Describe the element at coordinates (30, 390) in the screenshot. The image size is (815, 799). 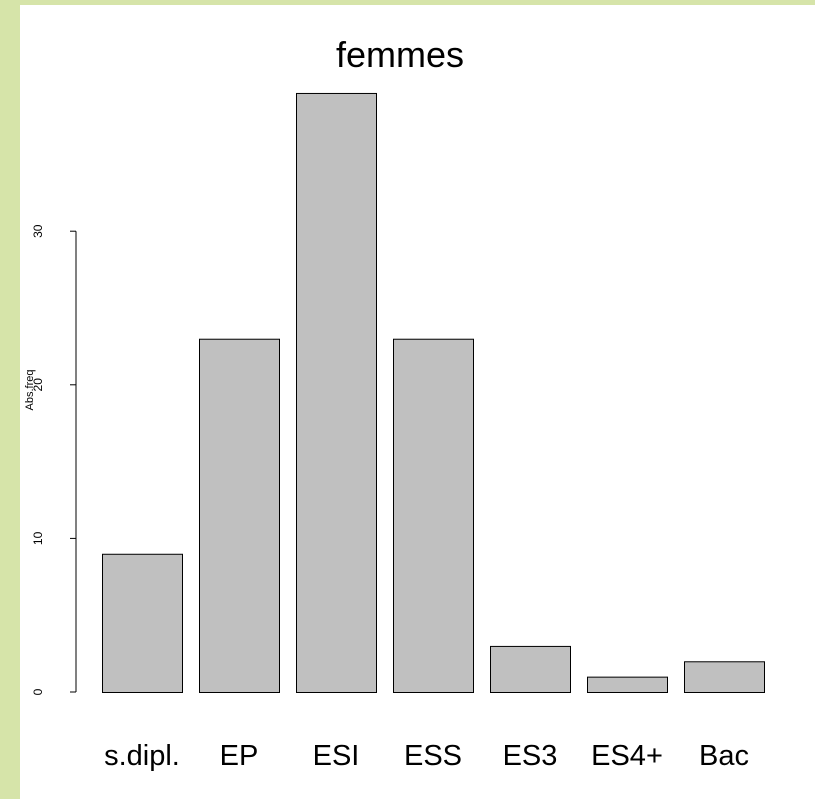
I see `y-axis-title: Abs.freq` at that location.